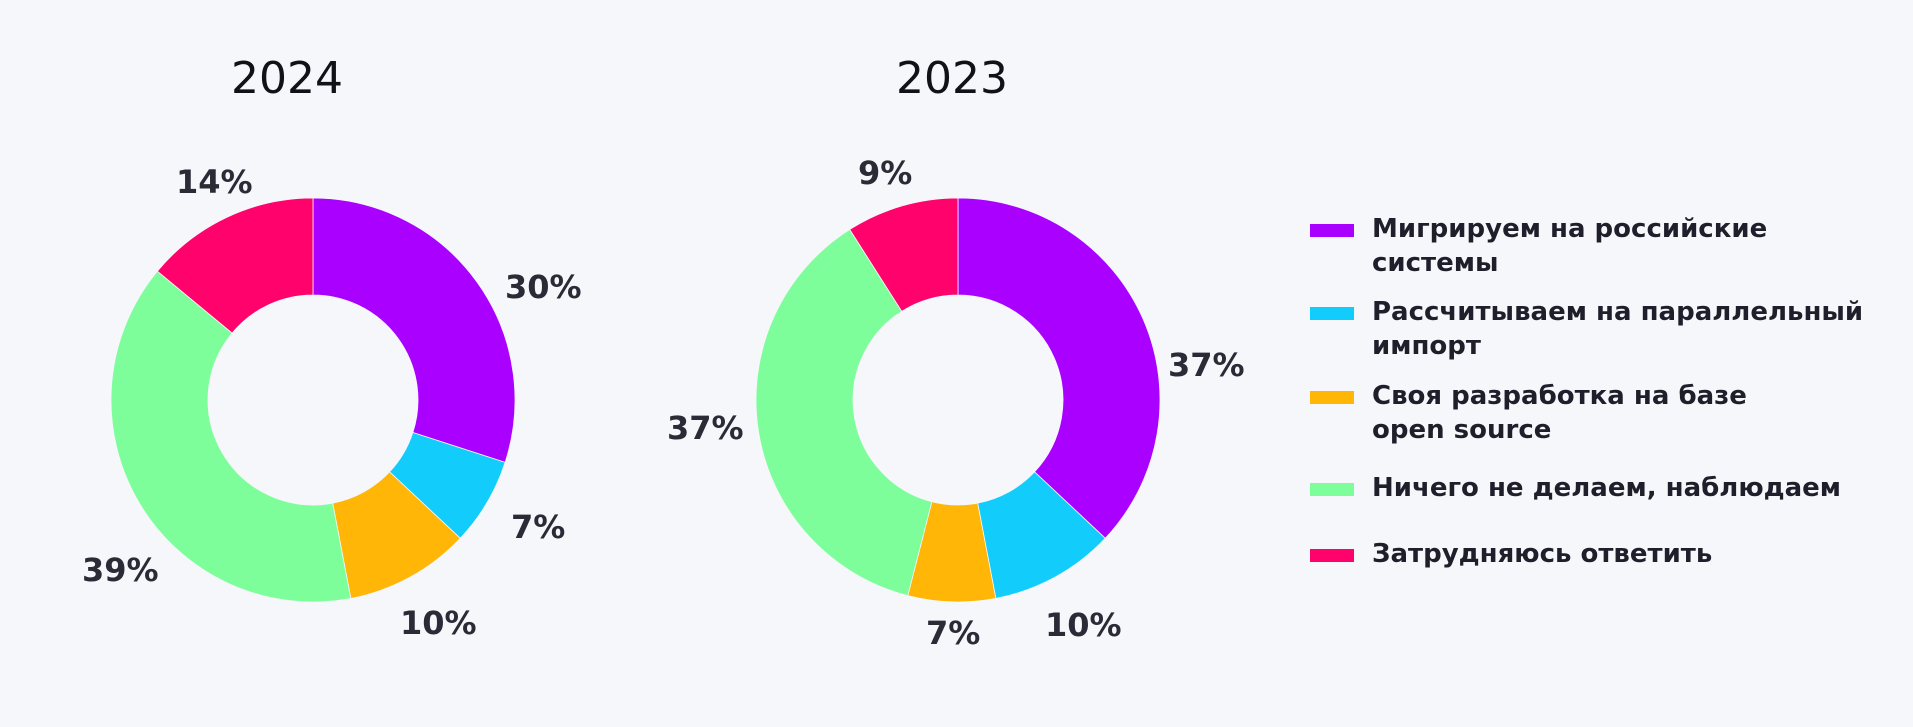  I want to click on data-label-2024-3: 39%, so click(120, 570).